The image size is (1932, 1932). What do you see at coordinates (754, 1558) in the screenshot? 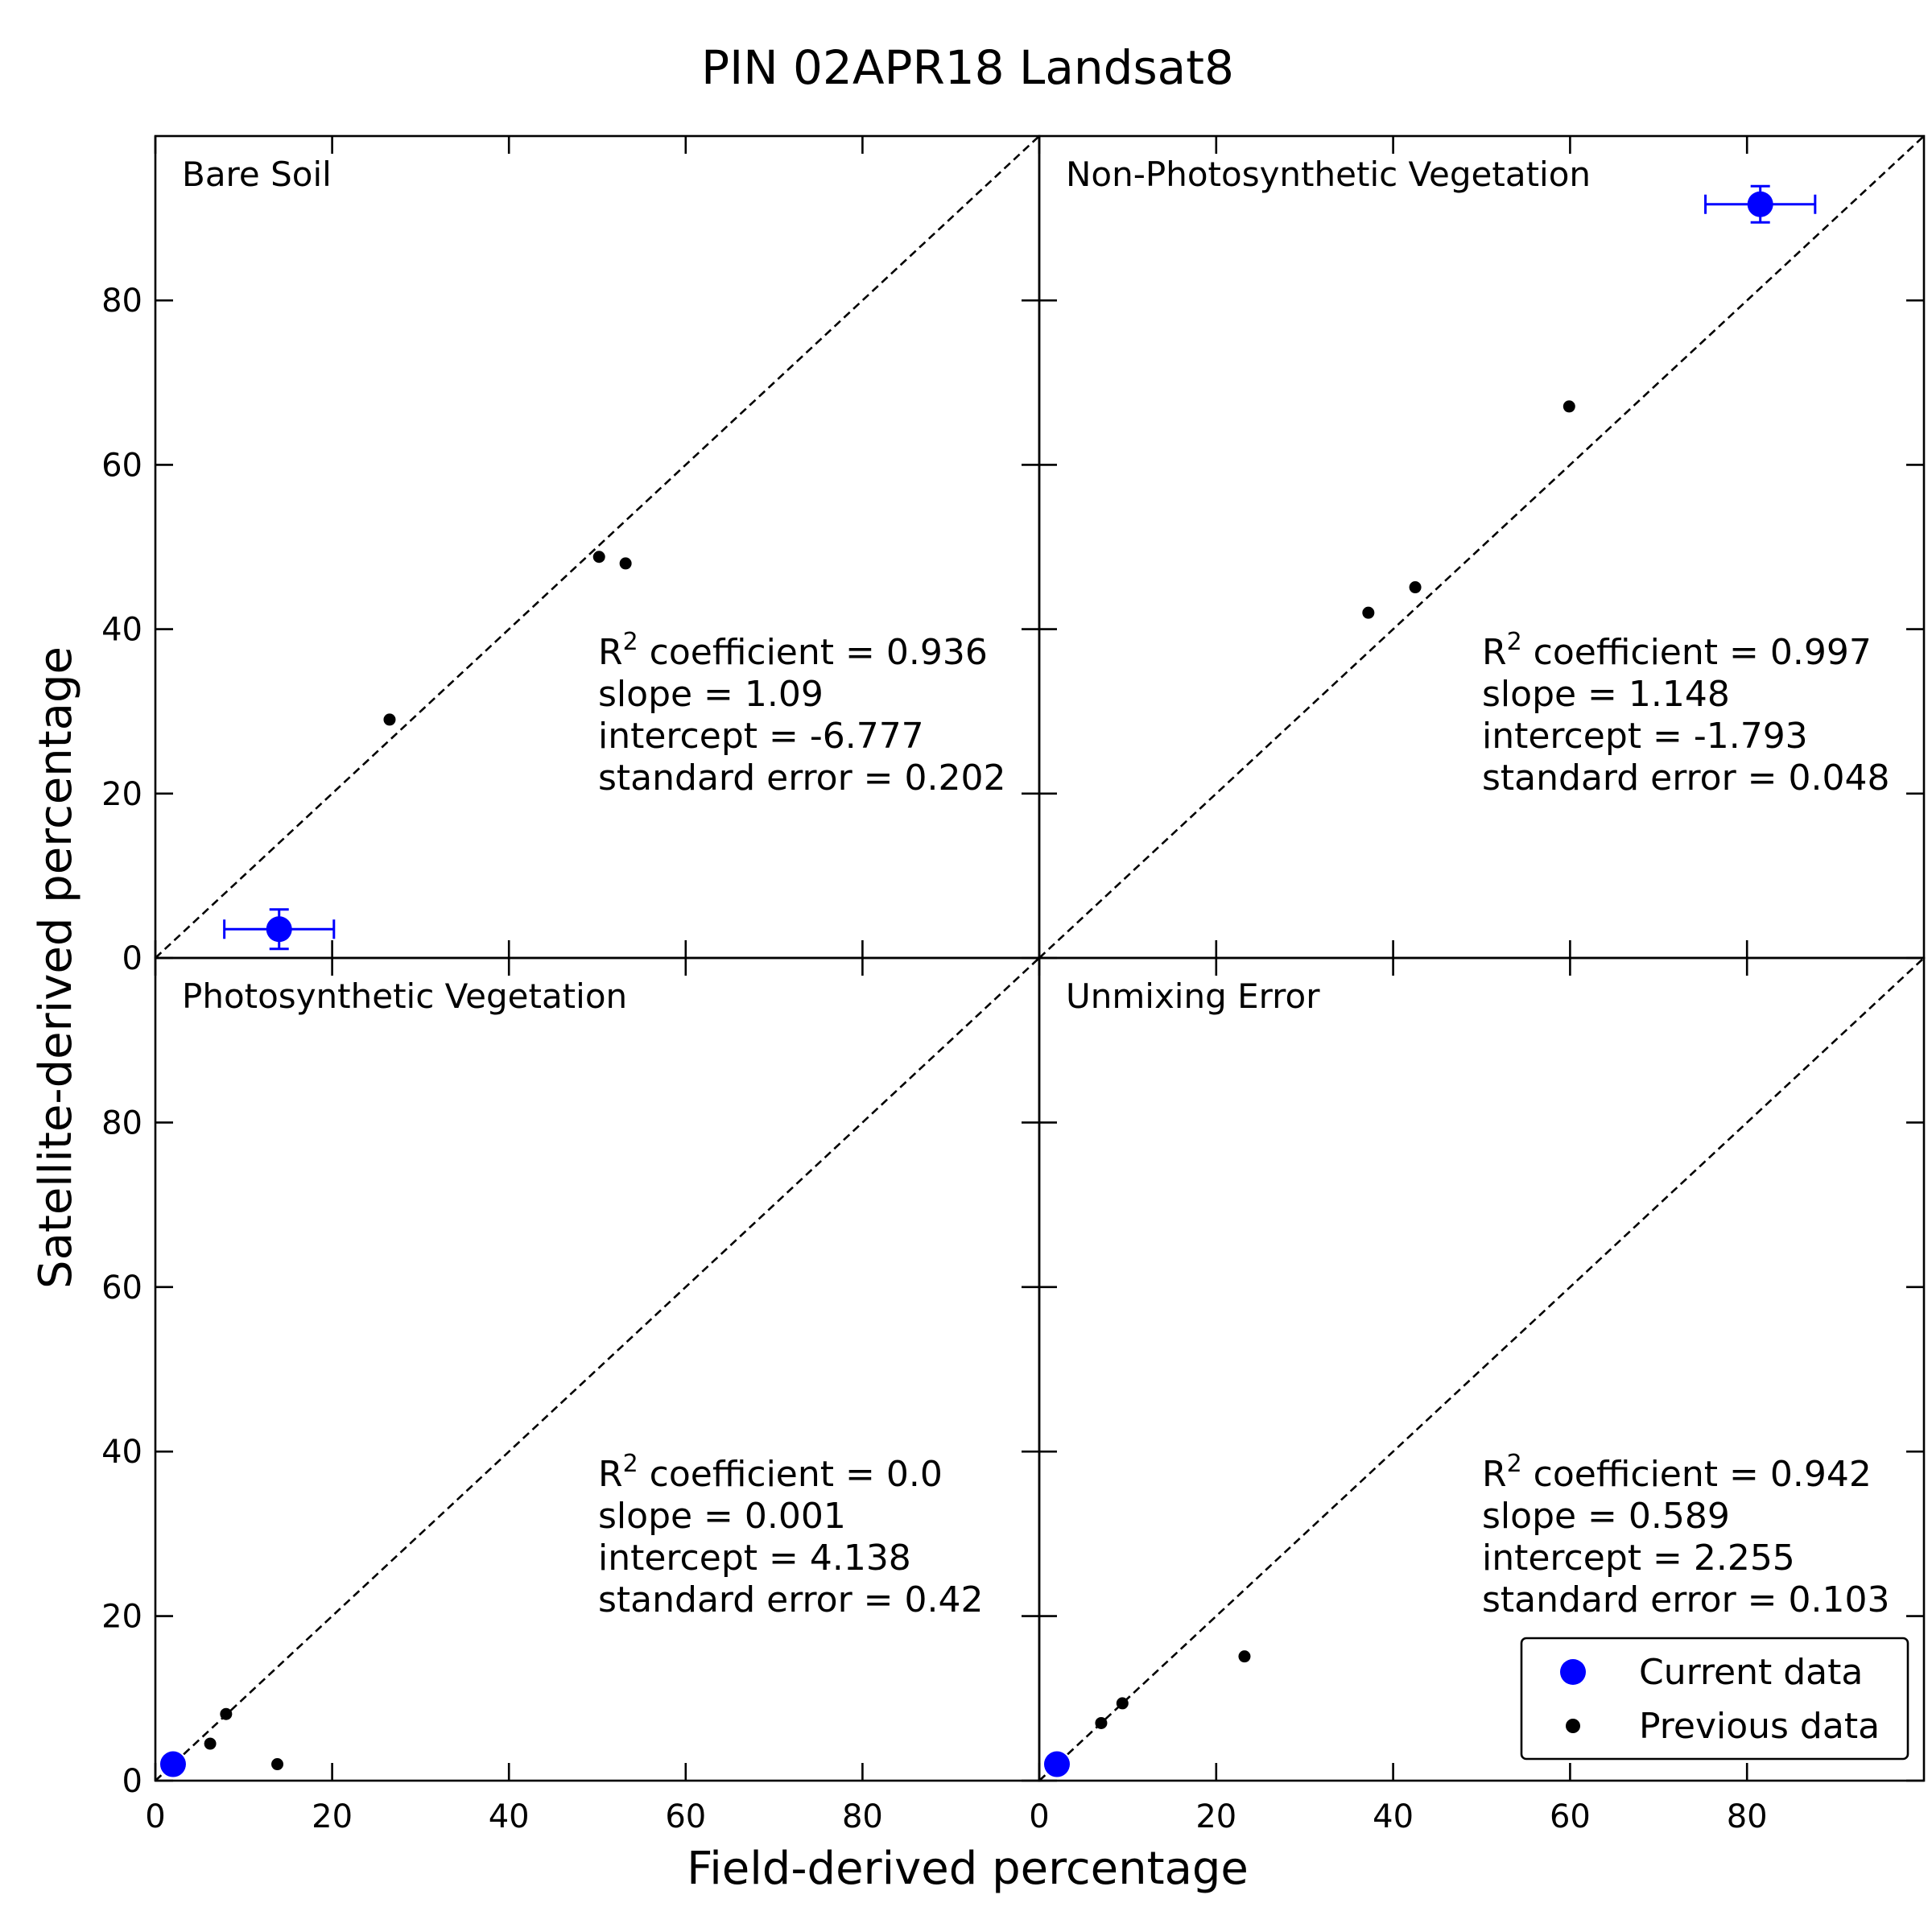
I see `intercept-text: intercept = 4.138` at bounding box center [754, 1558].